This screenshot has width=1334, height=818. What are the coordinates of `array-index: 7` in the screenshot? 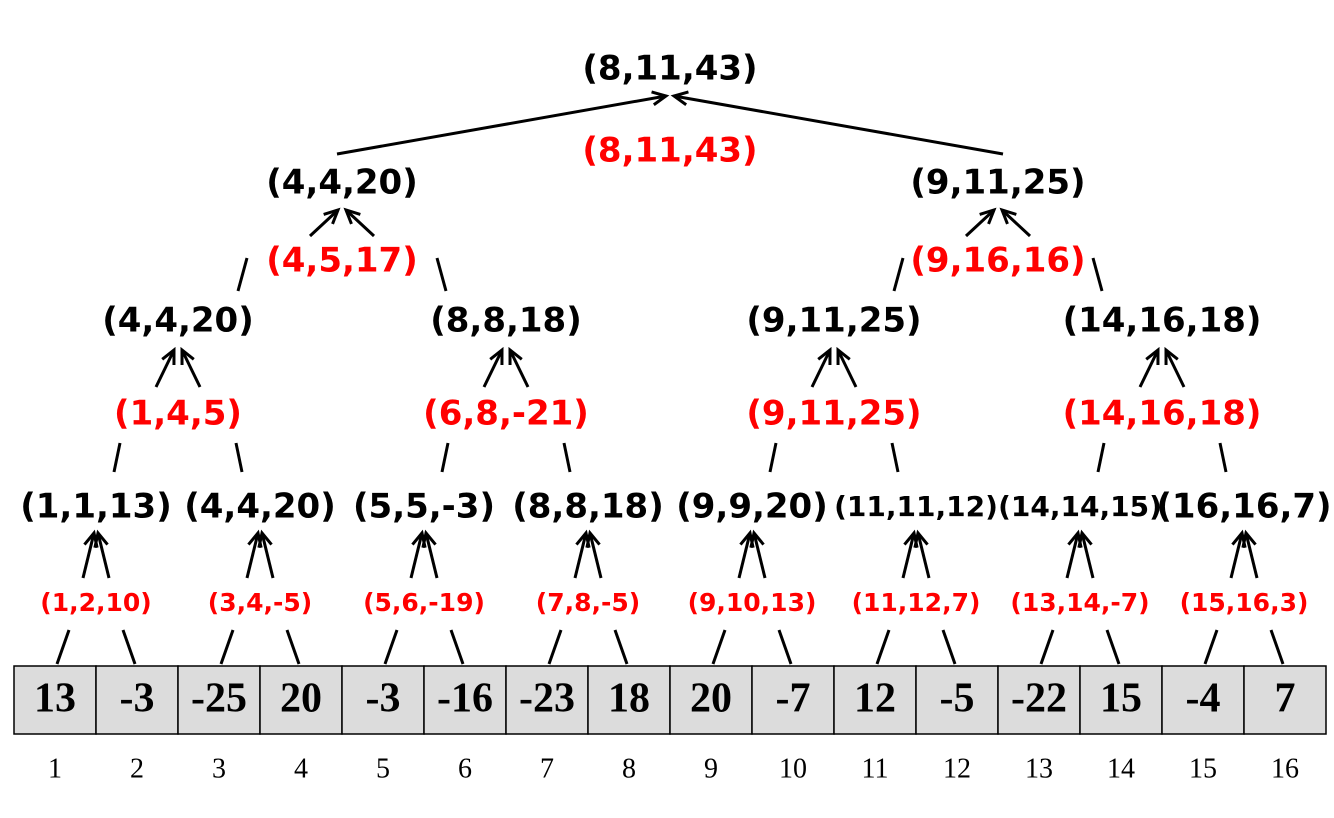 It's located at (547, 768).